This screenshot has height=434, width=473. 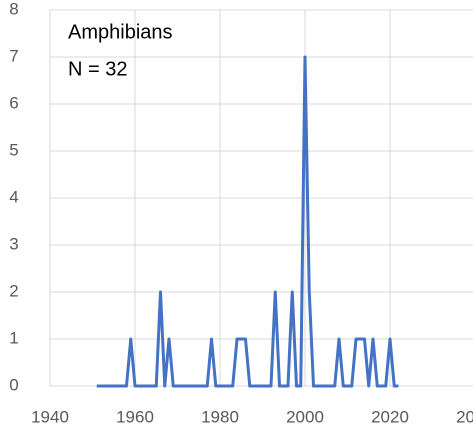 I want to click on y-tick-label: 4, so click(x=13, y=196).